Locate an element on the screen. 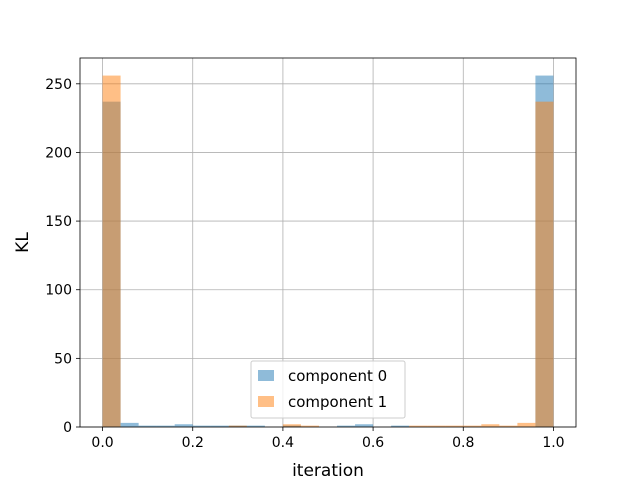 This screenshot has height=480, width=640. y-tick-label-3: 150 is located at coordinates (58, 222).